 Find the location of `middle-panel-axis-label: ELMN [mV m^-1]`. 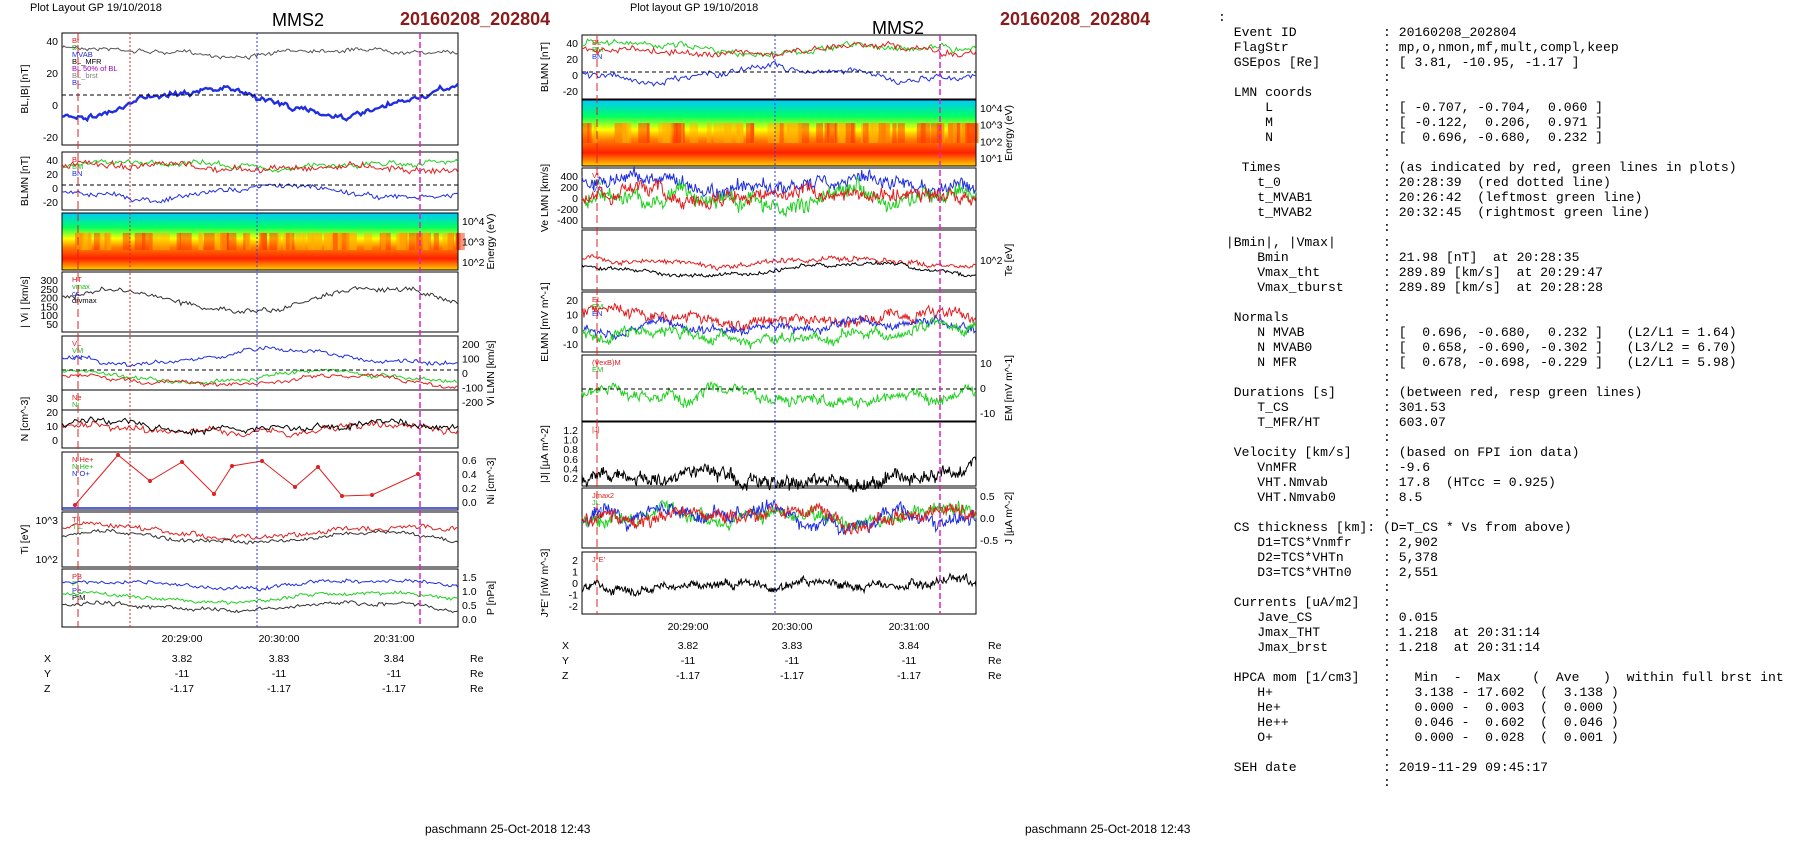

middle-panel-axis-label: ELMN [mV m^-1] is located at coordinates (545, 322).